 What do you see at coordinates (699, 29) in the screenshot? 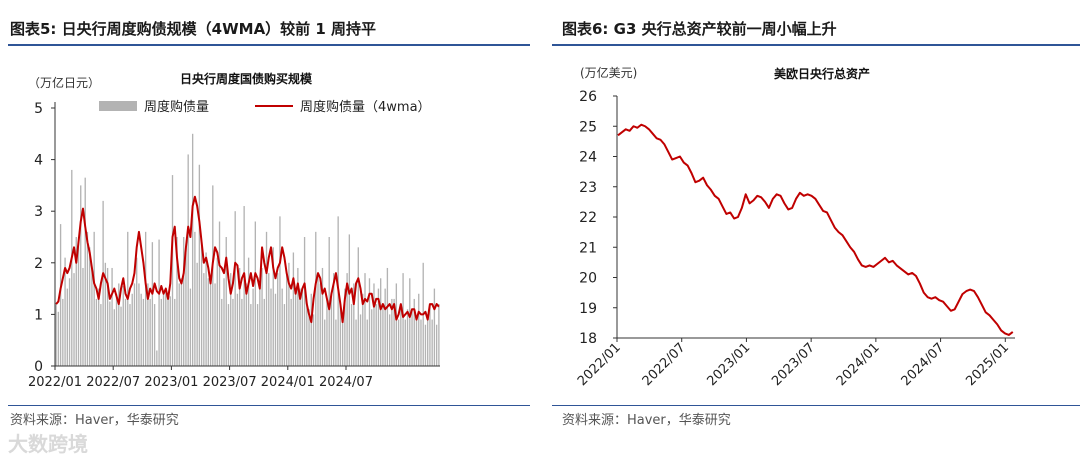
I see `figure-title: 图表6: G3 央行总资产较前一周小幅上升` at bounding box center [699, 29].